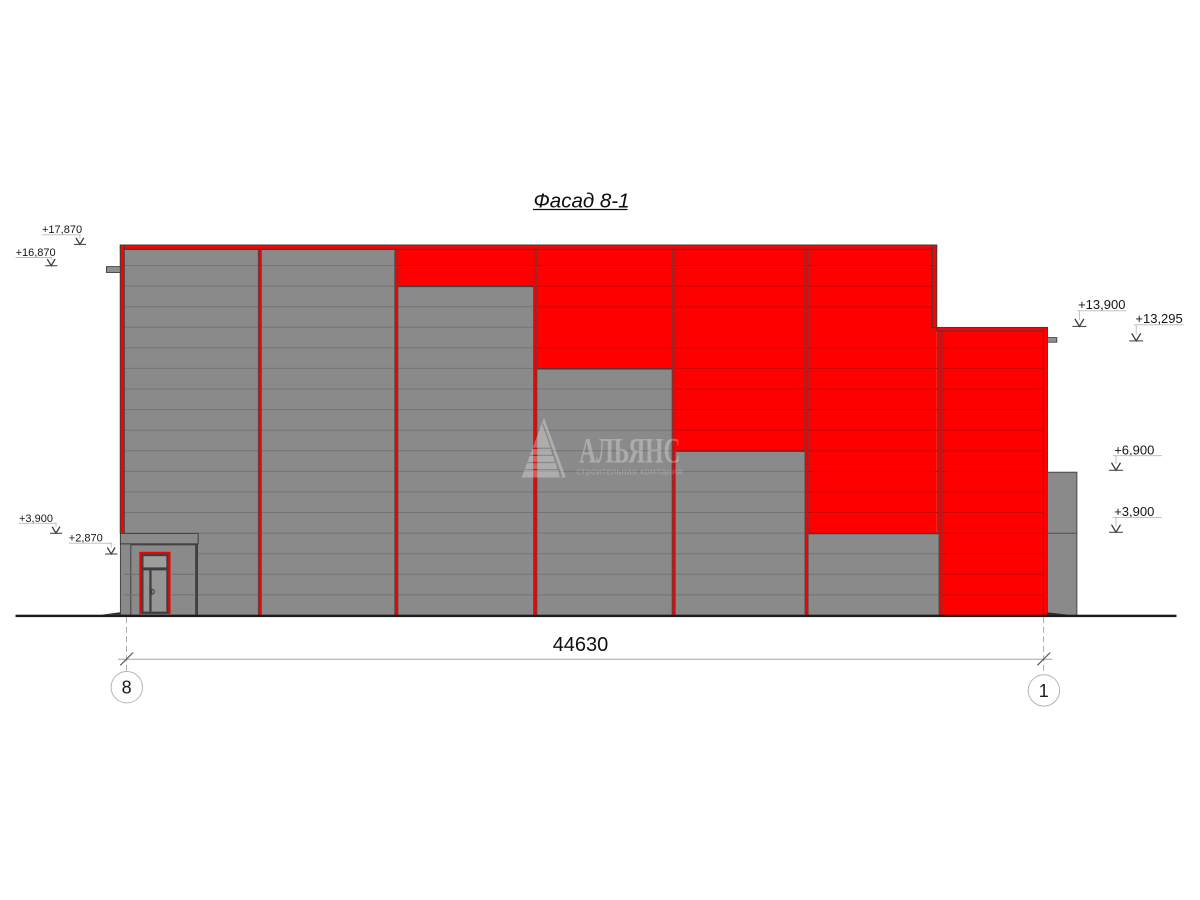 The image size is (1200, 900). Describe the element at coordinates (1134, 449) in the screenshot. I see `svg-text: +6,900` at that location.